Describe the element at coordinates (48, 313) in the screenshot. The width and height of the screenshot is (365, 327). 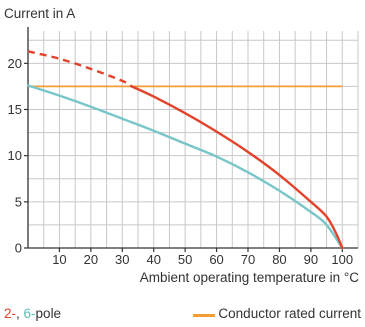
I see `legend-pole-suffix: pole` at that location.